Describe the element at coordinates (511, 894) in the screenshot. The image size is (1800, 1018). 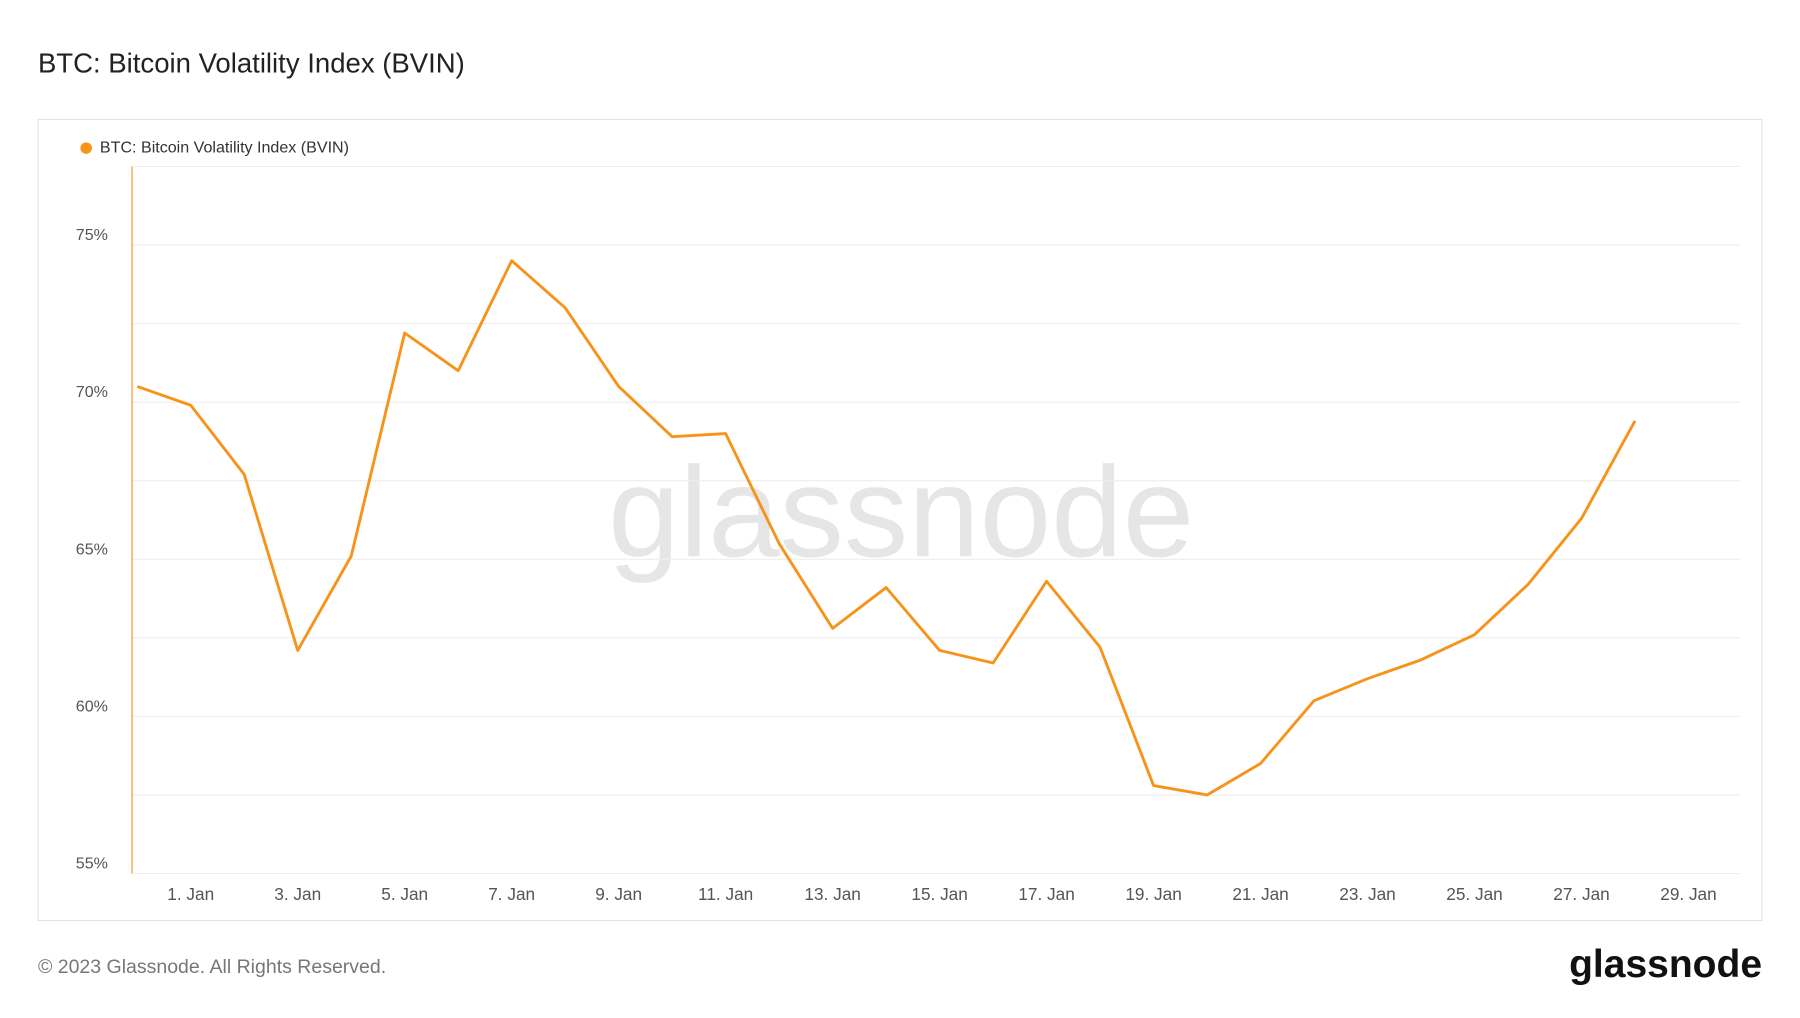
I see `x-tick-label: 7. Jan` at that location.